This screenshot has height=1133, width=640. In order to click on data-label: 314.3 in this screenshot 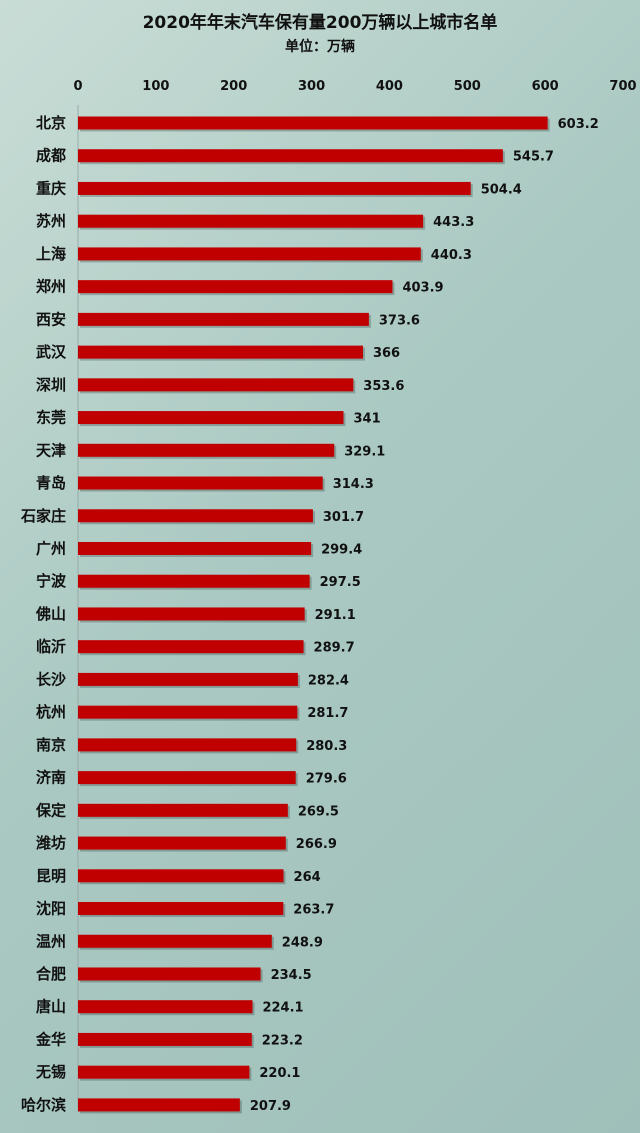, I will do `click(353, 484)`.